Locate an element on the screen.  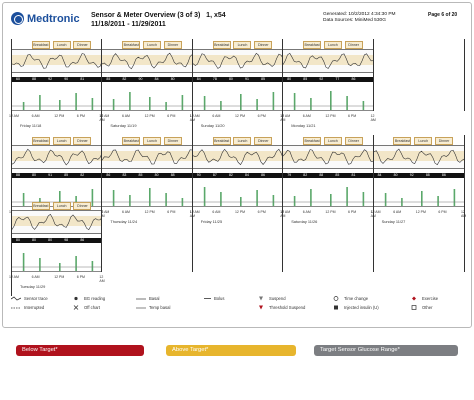
day-label: Thursday 11/24 is located at coordinates (124, 221).